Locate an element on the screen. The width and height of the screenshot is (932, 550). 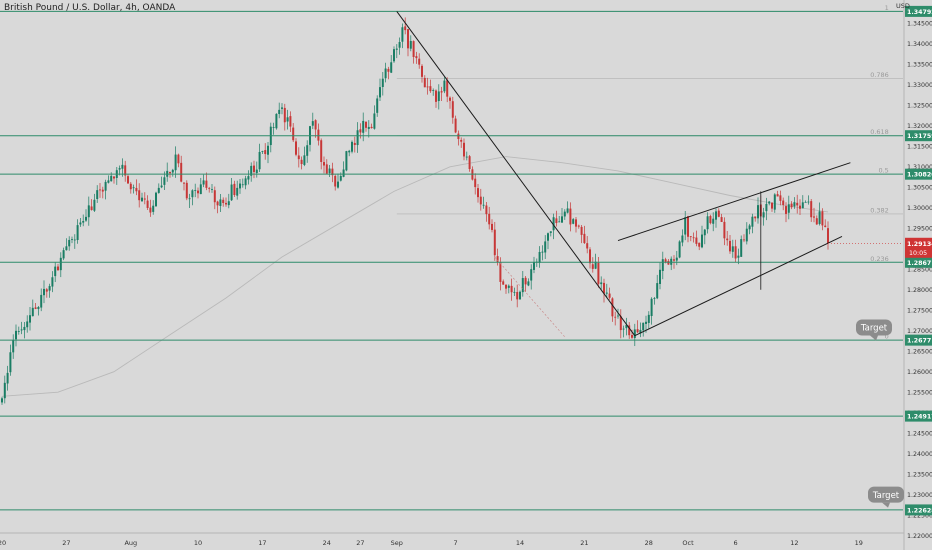
x-tick-label: 20 is located at coordinates (3, 543).